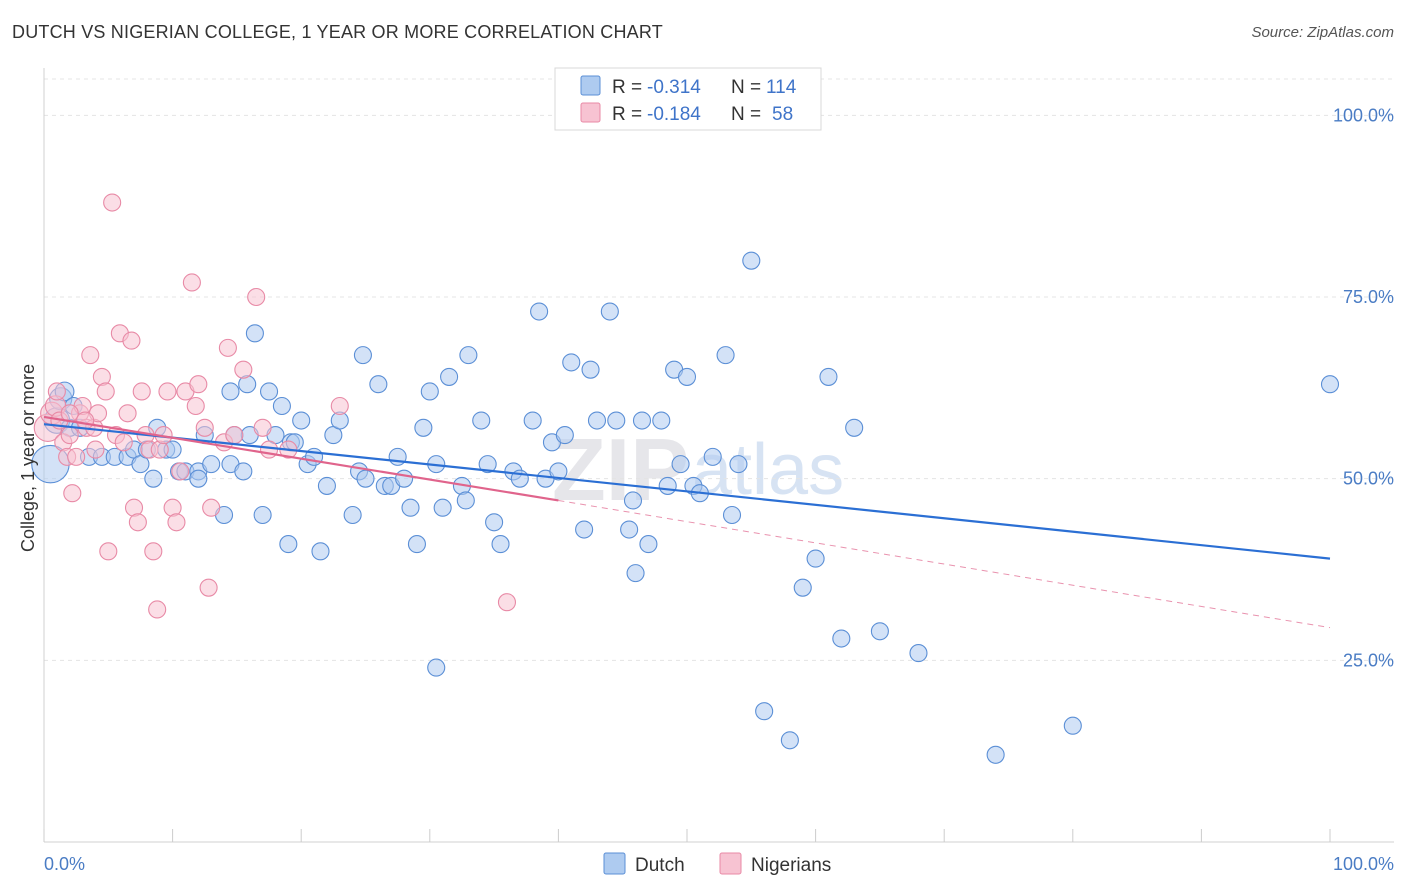 This screenshot has height=892, width=1406. Describe the element at coordinates (674, 114) in the screenshot. I see `legend-r-value-nigerians: -0.184` at that location.